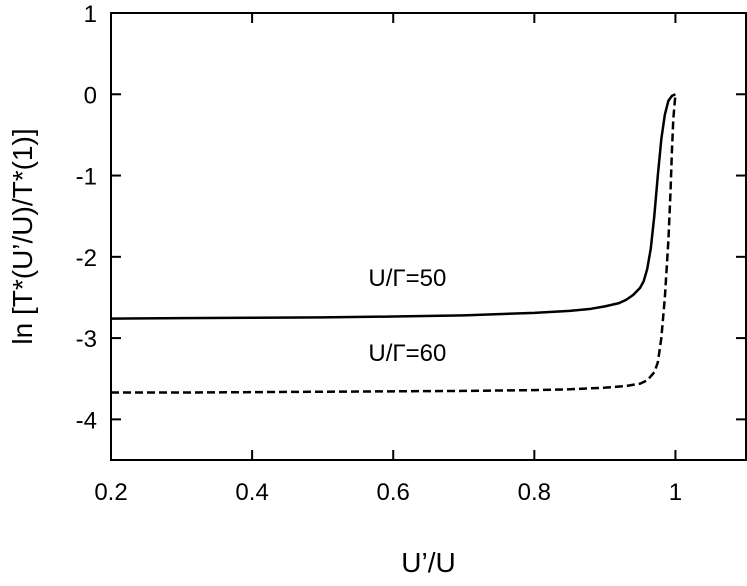 The image size is (747, 586). Describe the element at coordinates (86, 177) in the screenshot. I see `y-tick-label: -1` at that location.